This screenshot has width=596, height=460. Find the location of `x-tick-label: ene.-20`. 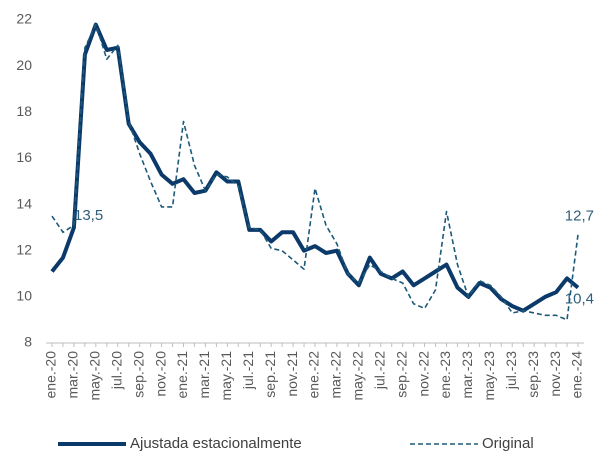

x-tick-label: ene.-20 is located at coordinates (51, 375).